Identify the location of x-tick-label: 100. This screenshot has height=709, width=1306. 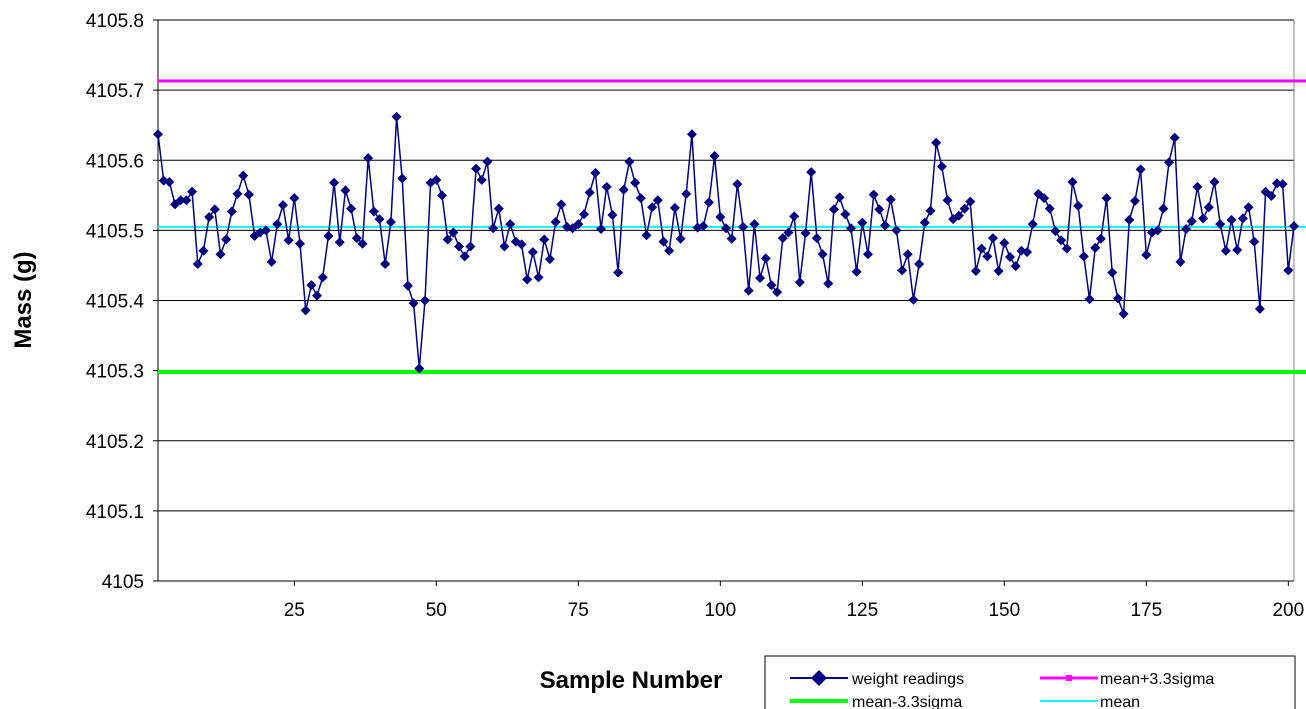
(720, 610).